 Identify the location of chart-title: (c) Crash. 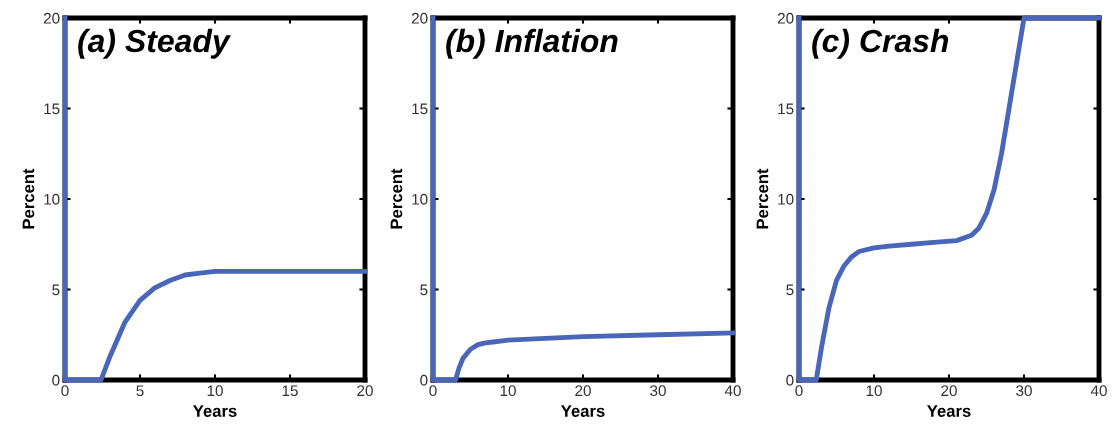
(880, 43).